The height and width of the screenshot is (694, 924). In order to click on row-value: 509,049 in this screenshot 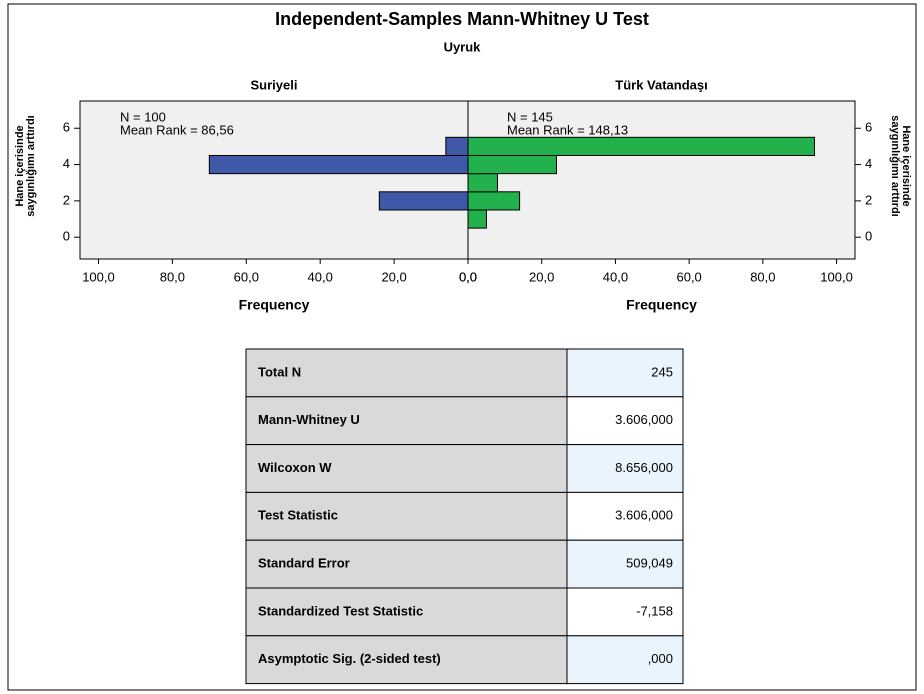, I will do `click(649, 563)`.